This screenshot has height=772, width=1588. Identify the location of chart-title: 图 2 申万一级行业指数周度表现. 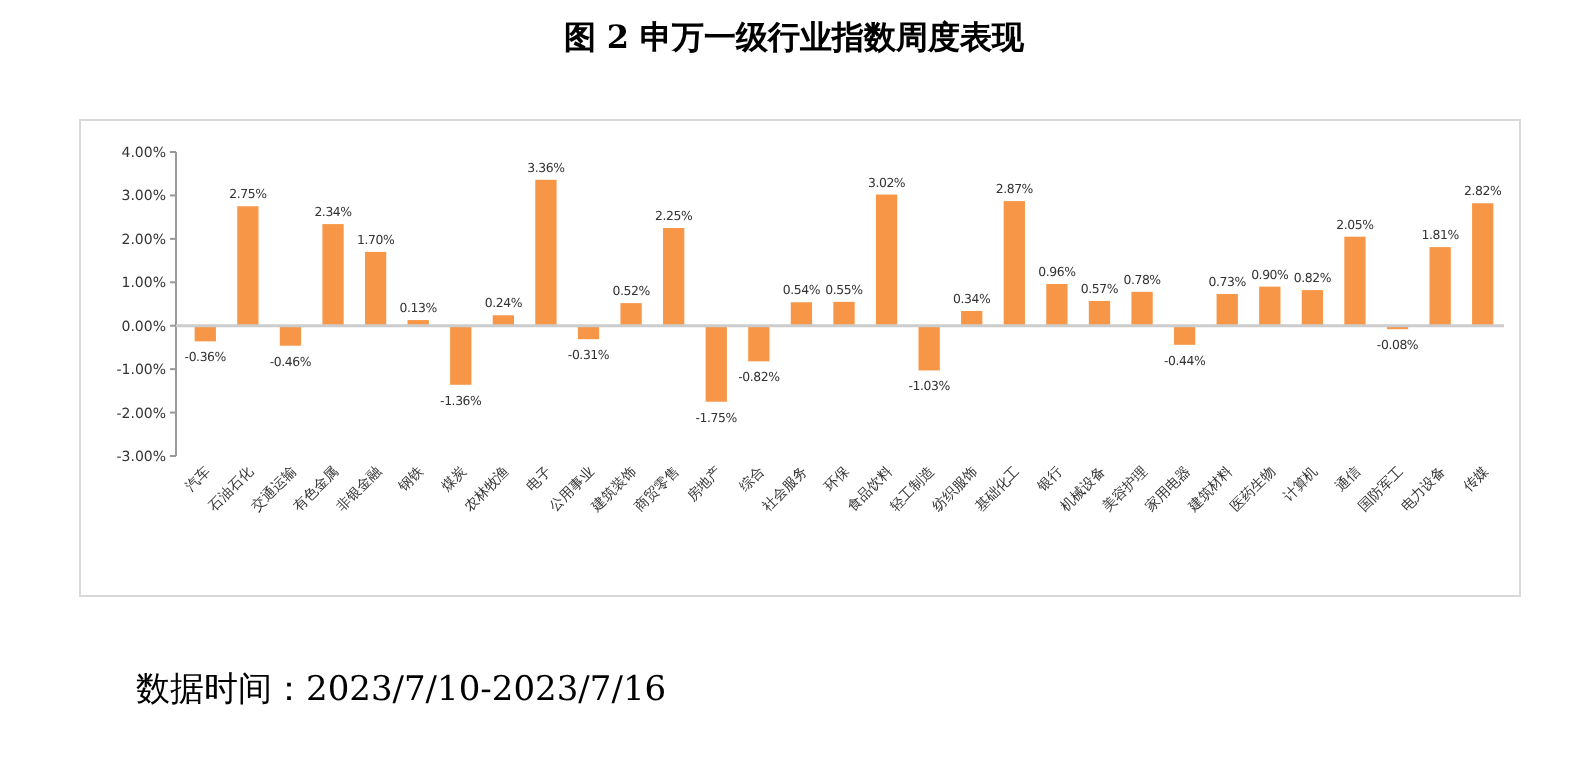
(795, 37).